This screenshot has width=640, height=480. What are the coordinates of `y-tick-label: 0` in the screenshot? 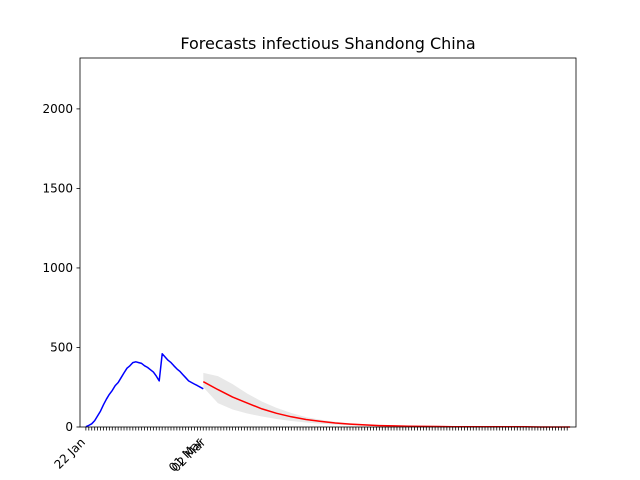 It's located at (69, 427).